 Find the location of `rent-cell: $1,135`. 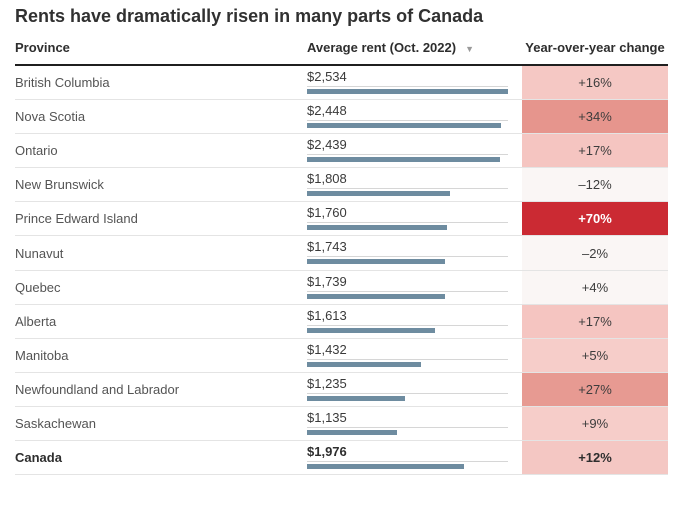

rent-cell: $1,135 is located at coordinates (414, 423).